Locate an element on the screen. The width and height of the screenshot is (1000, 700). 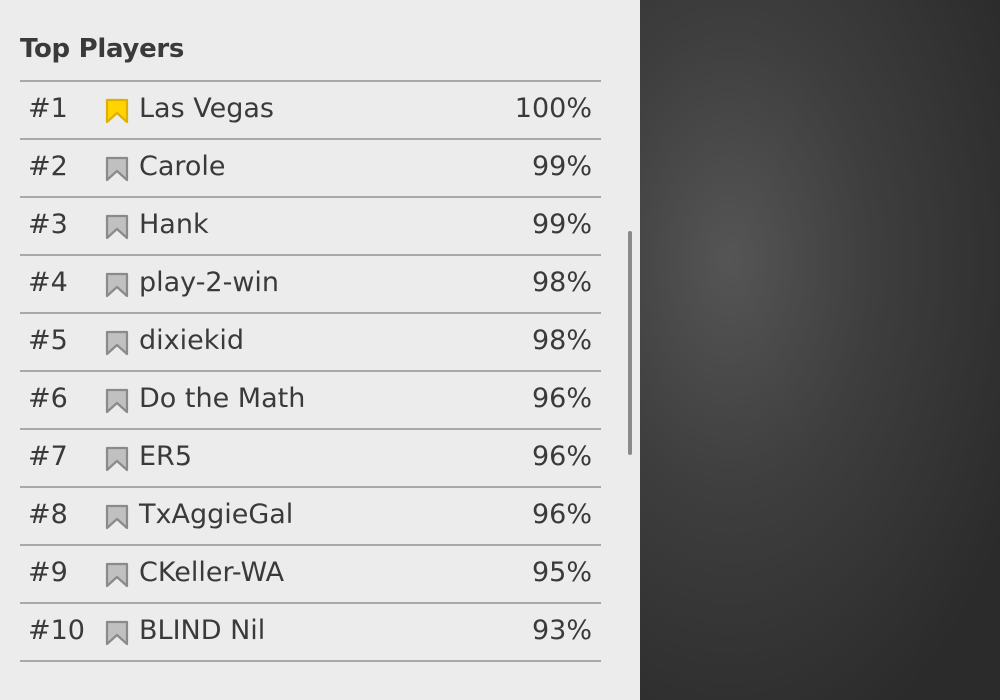
player-rank: #3 is located at coordinates (48, 224).